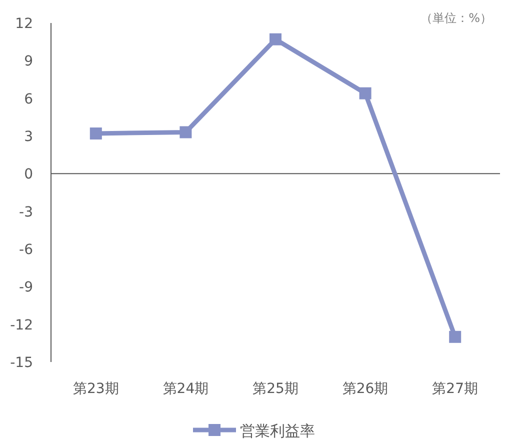 The height and width of the screenshot is (447, 528). What do you see at coordinates (28, 174) in the screenshot?
I see `y-tick-label: 0` at bounding box center [28, 174].